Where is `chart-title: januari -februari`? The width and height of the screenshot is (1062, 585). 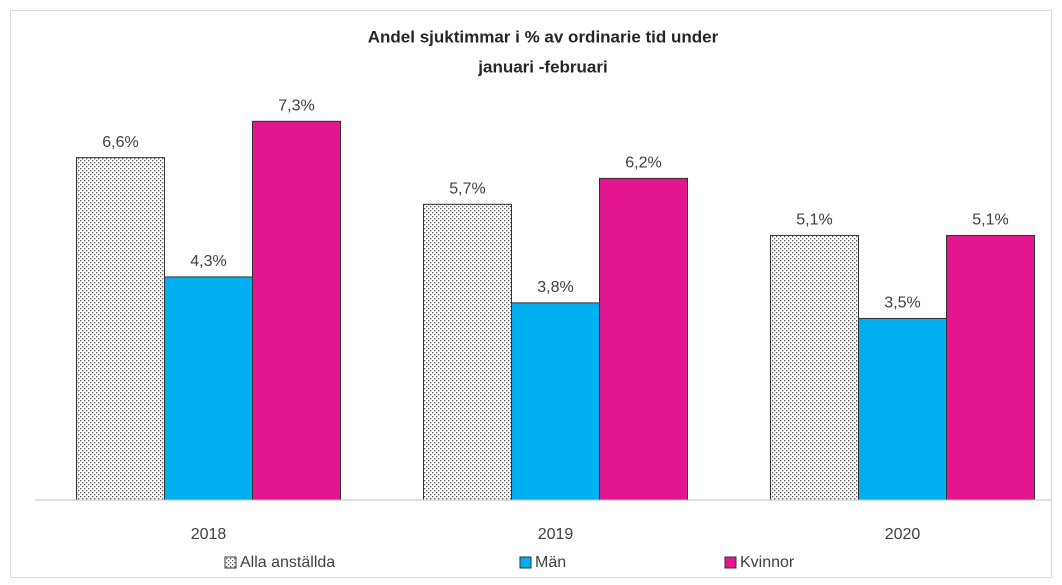 chart-title: januari -februari is located at coordinates (542, 66).